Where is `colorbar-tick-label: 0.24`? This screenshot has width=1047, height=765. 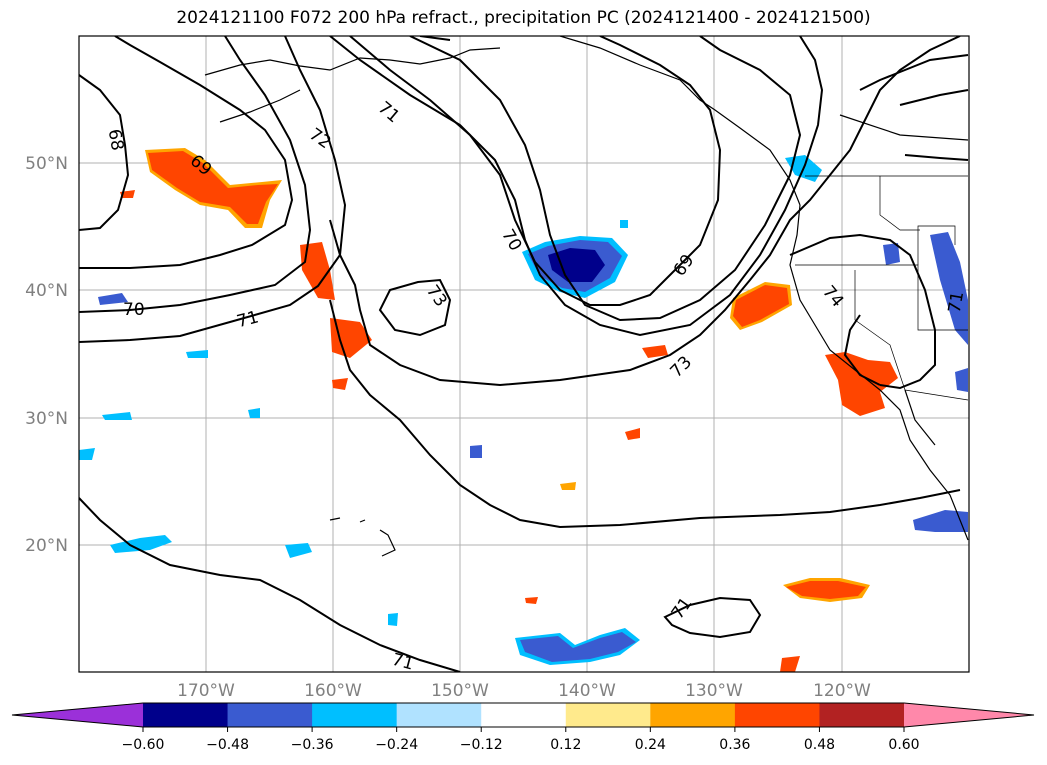 colorbar-tick-label: 0.24 is located at coordinates (650, 745).